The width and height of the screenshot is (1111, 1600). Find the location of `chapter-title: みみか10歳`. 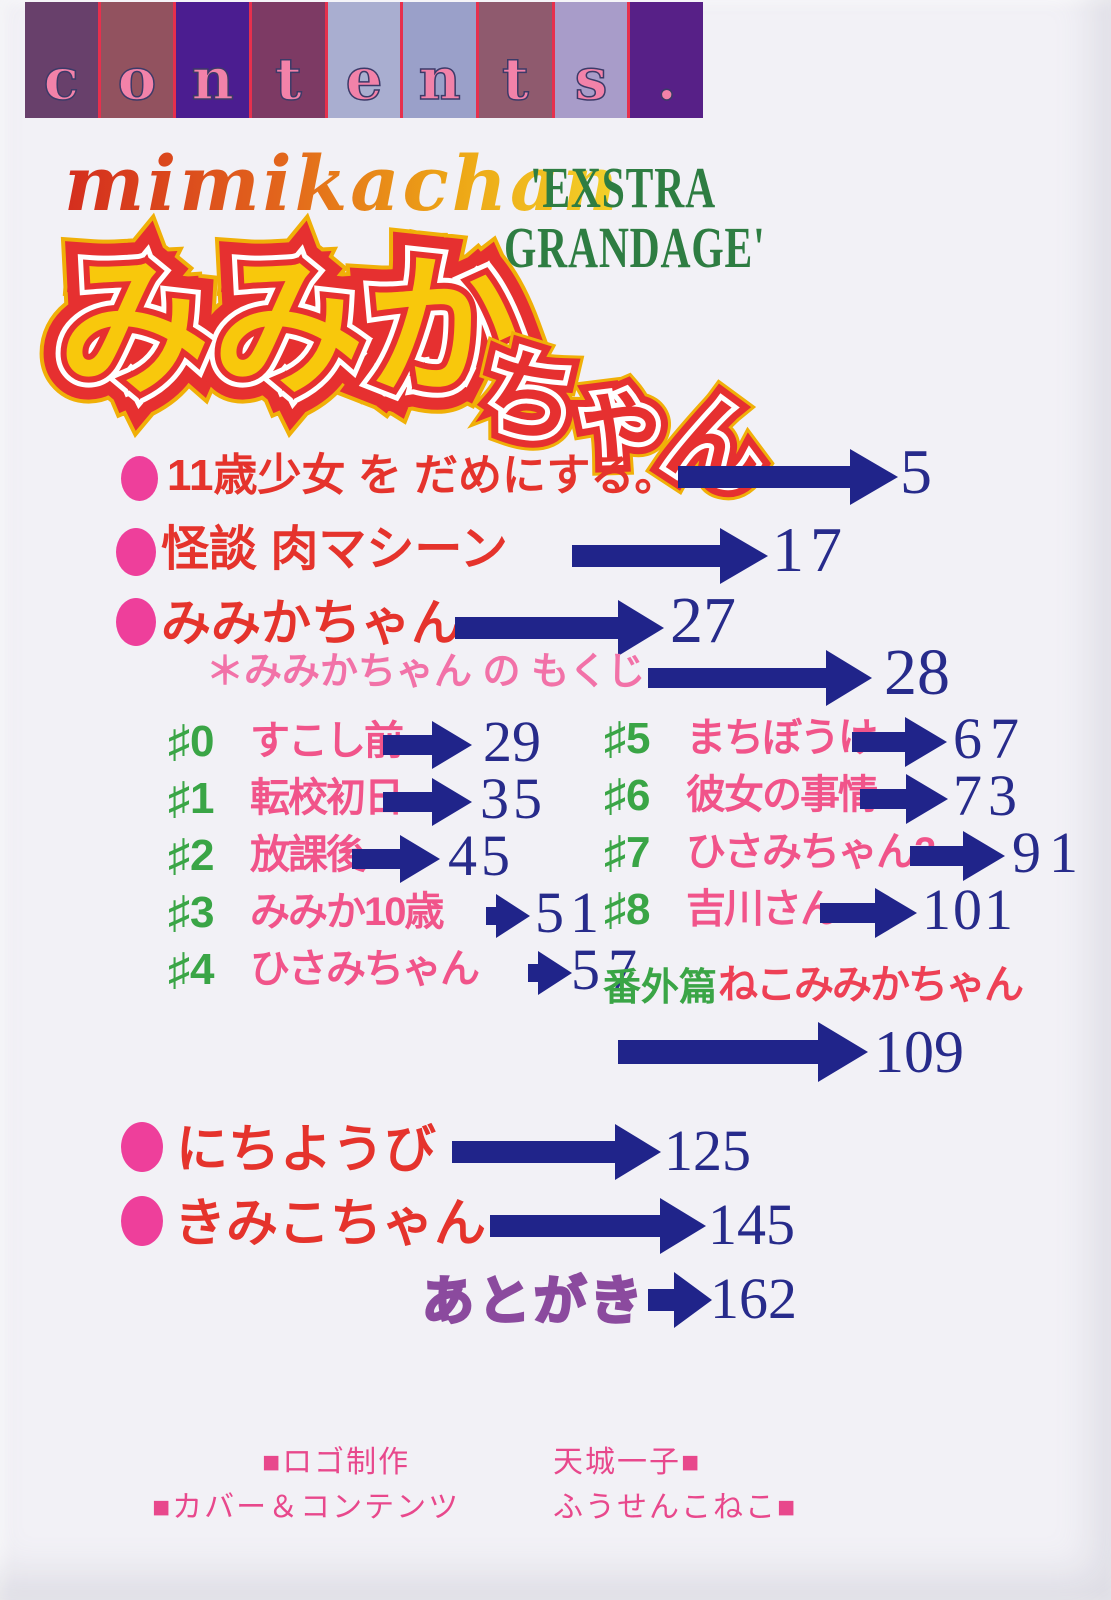

chapter-title: みみか10歳 is located at coordinates (347, 912).